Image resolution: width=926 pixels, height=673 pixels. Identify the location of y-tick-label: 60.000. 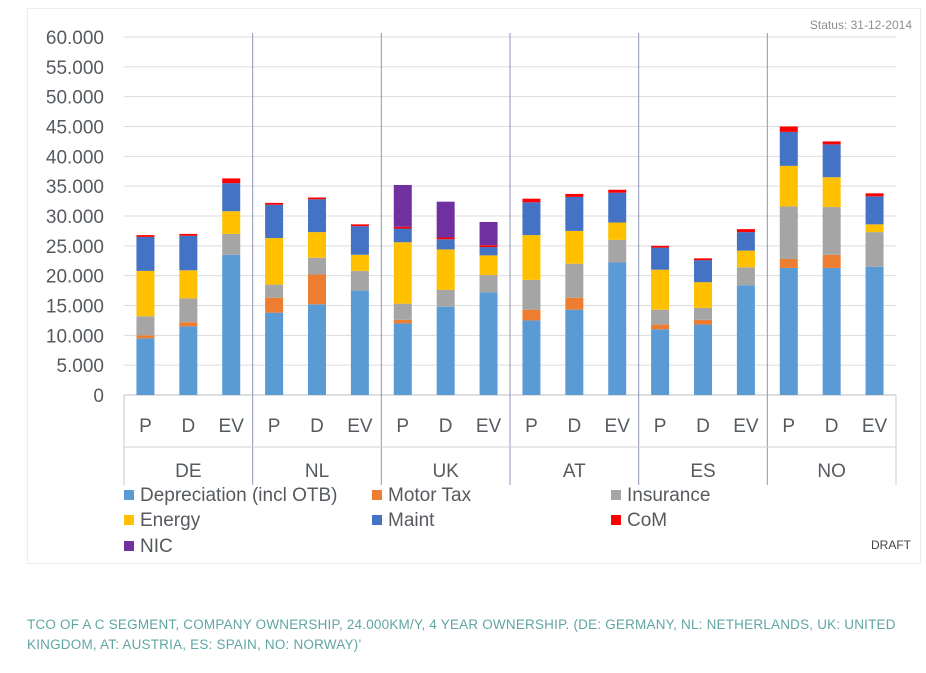
(75, 38).